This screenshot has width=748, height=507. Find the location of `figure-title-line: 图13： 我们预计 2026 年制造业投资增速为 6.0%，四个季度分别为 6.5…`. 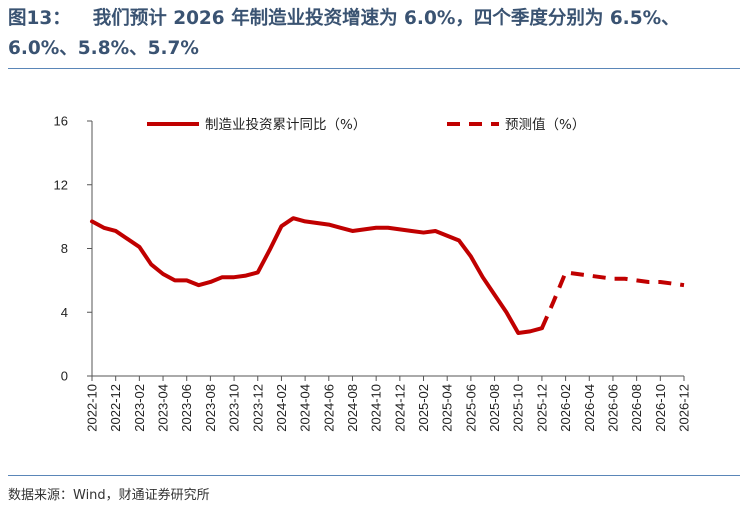

figure-title-line: 图13： 我们预计 2026 年制造业投资增速为 6.0%，四个季度分别为 6.5… is located at coordinates (374, 34).